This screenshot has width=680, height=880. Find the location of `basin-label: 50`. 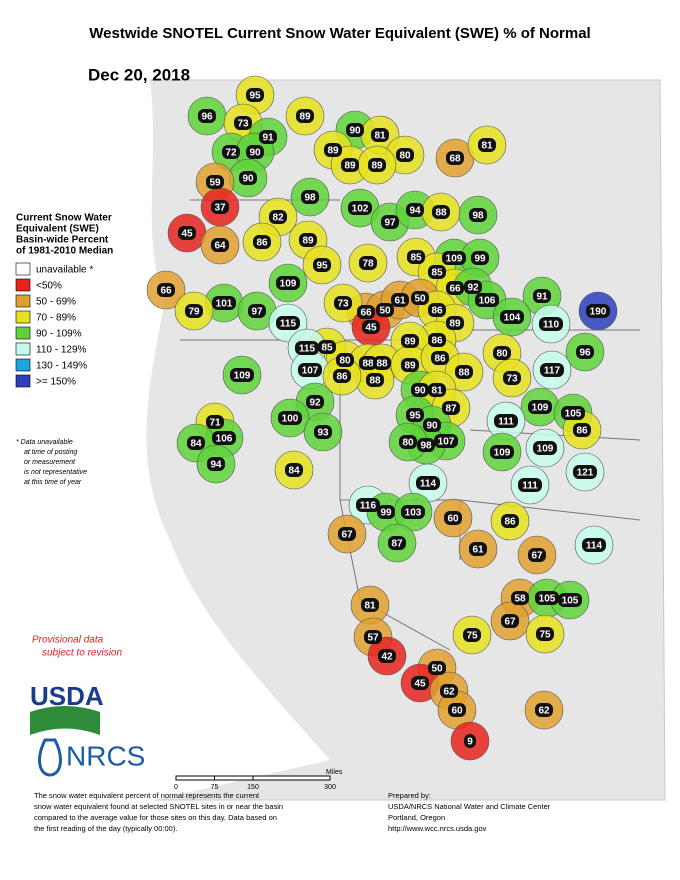

basin-label: 50 is located at coordinates (437, 669).